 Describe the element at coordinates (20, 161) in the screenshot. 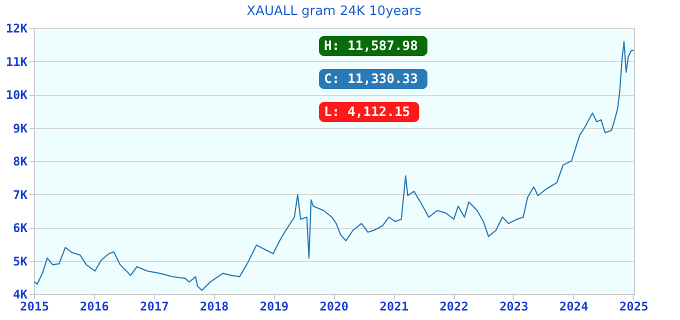

I see `y-tick-label: 8K` at that location.